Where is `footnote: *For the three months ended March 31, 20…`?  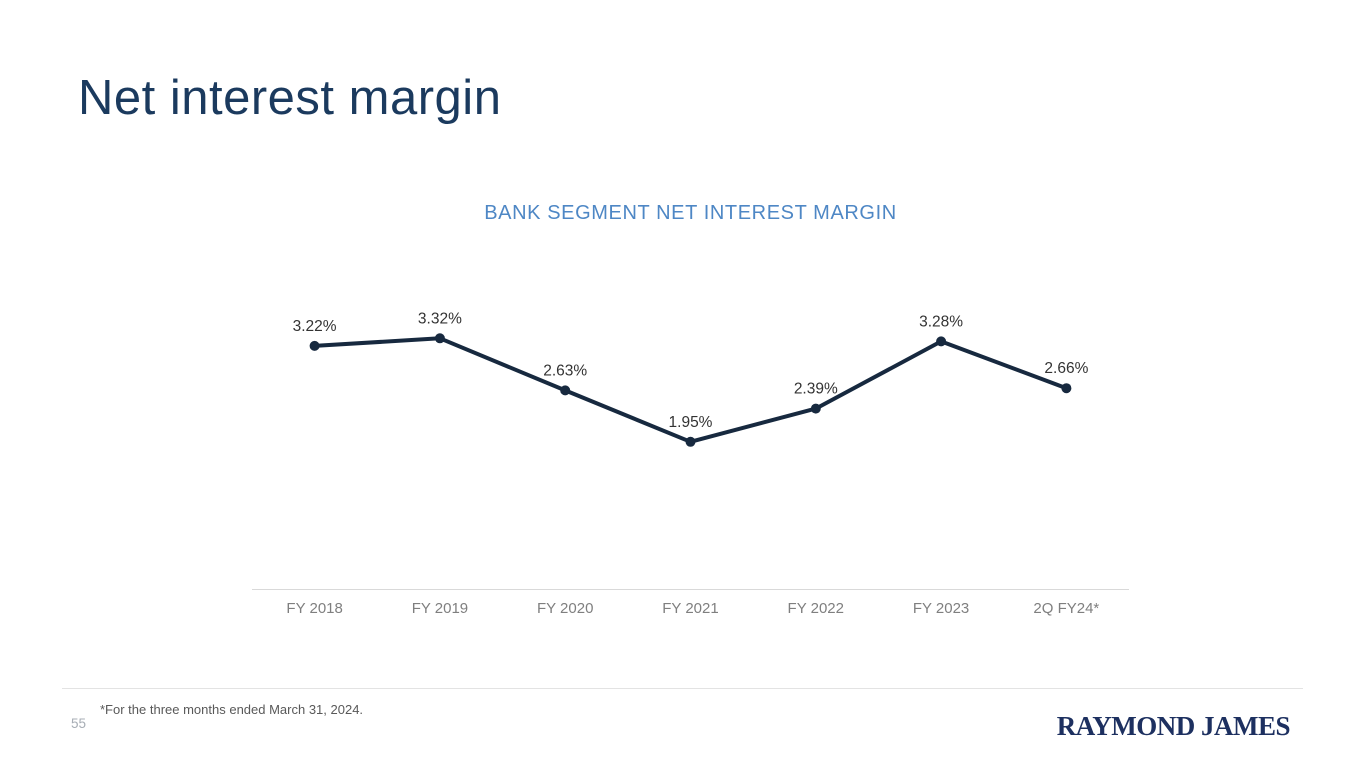
footnote: *For the three months ended March 31, 20… is located at coordinates (232, 709).